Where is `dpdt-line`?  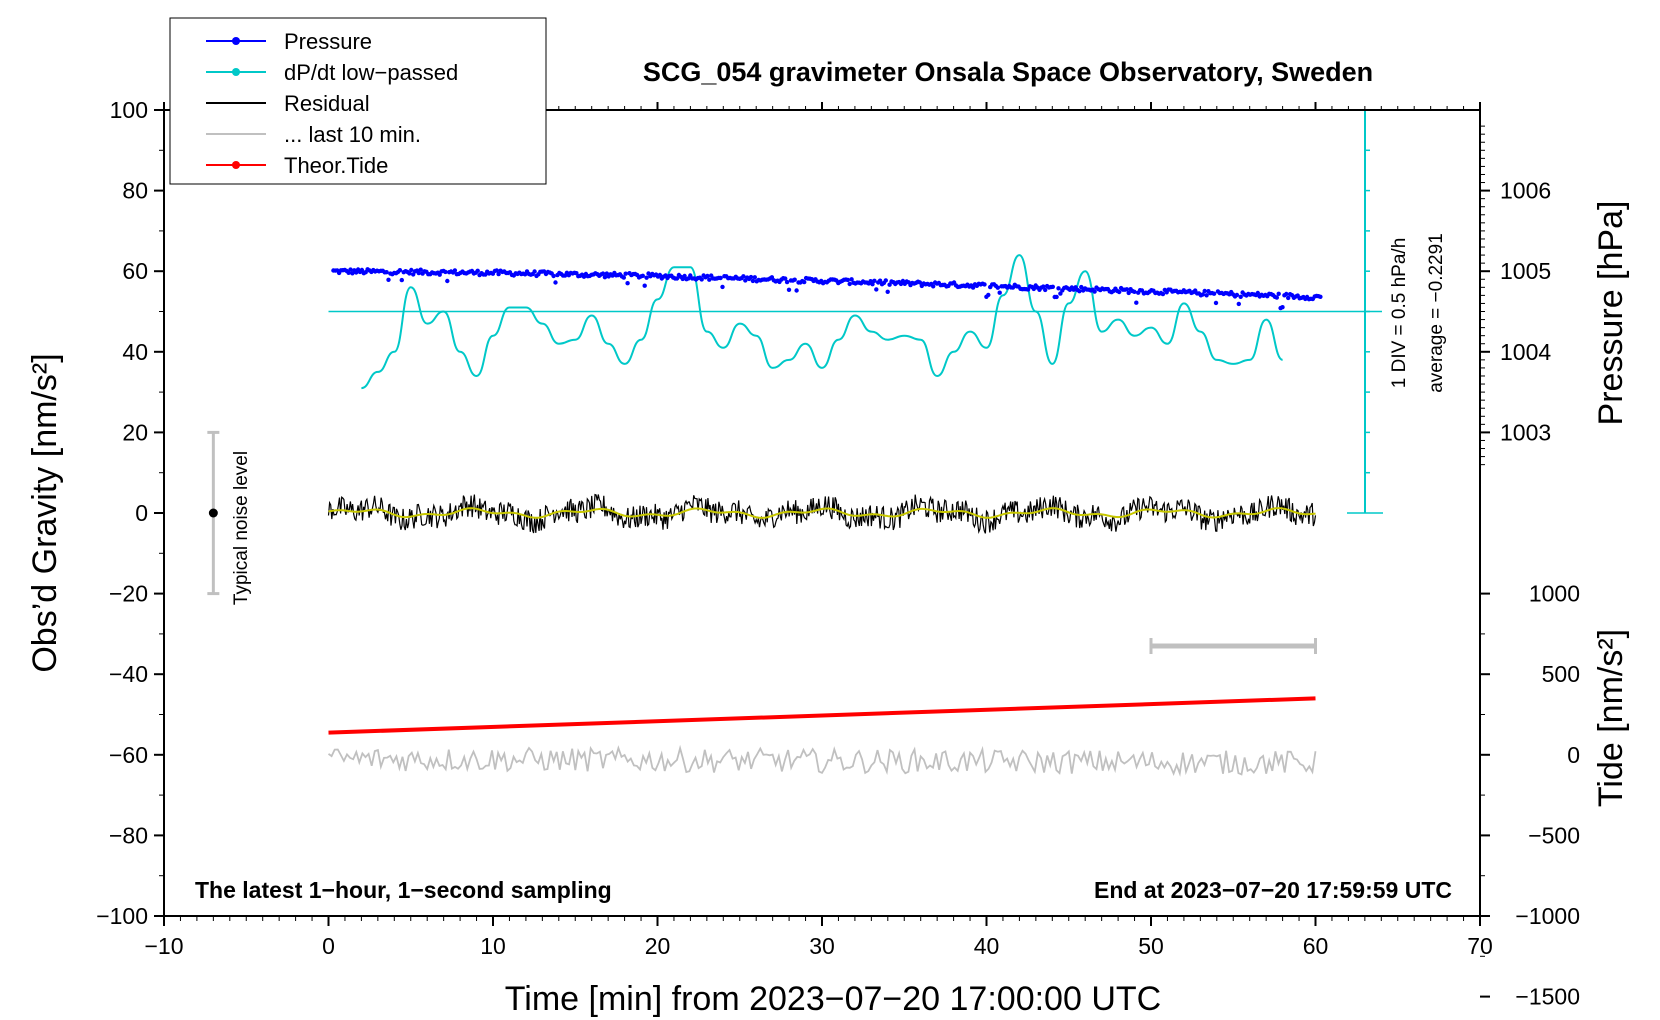
dpdt-line is located at coordinates (822, 322).